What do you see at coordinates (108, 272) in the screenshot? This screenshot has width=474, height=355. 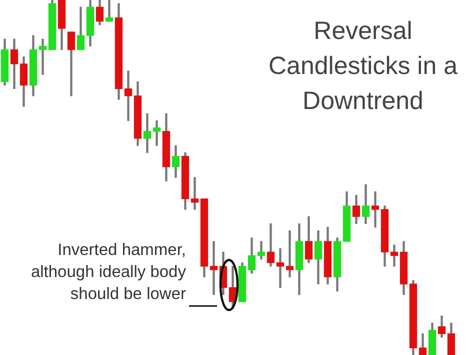 I see `annotation: Inverted hammer, although ideally body should be lower` at bounding box center [108, 272].